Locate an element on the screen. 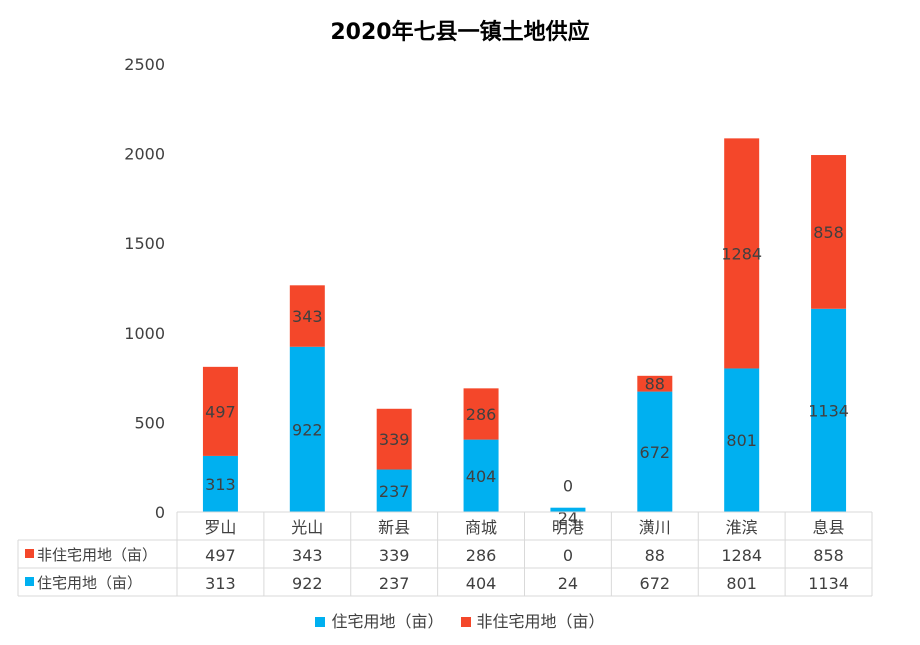 This screenshot has width=920, height=645. table-series-label: 住宅用地（亩） is located at coordinates (89, 583).